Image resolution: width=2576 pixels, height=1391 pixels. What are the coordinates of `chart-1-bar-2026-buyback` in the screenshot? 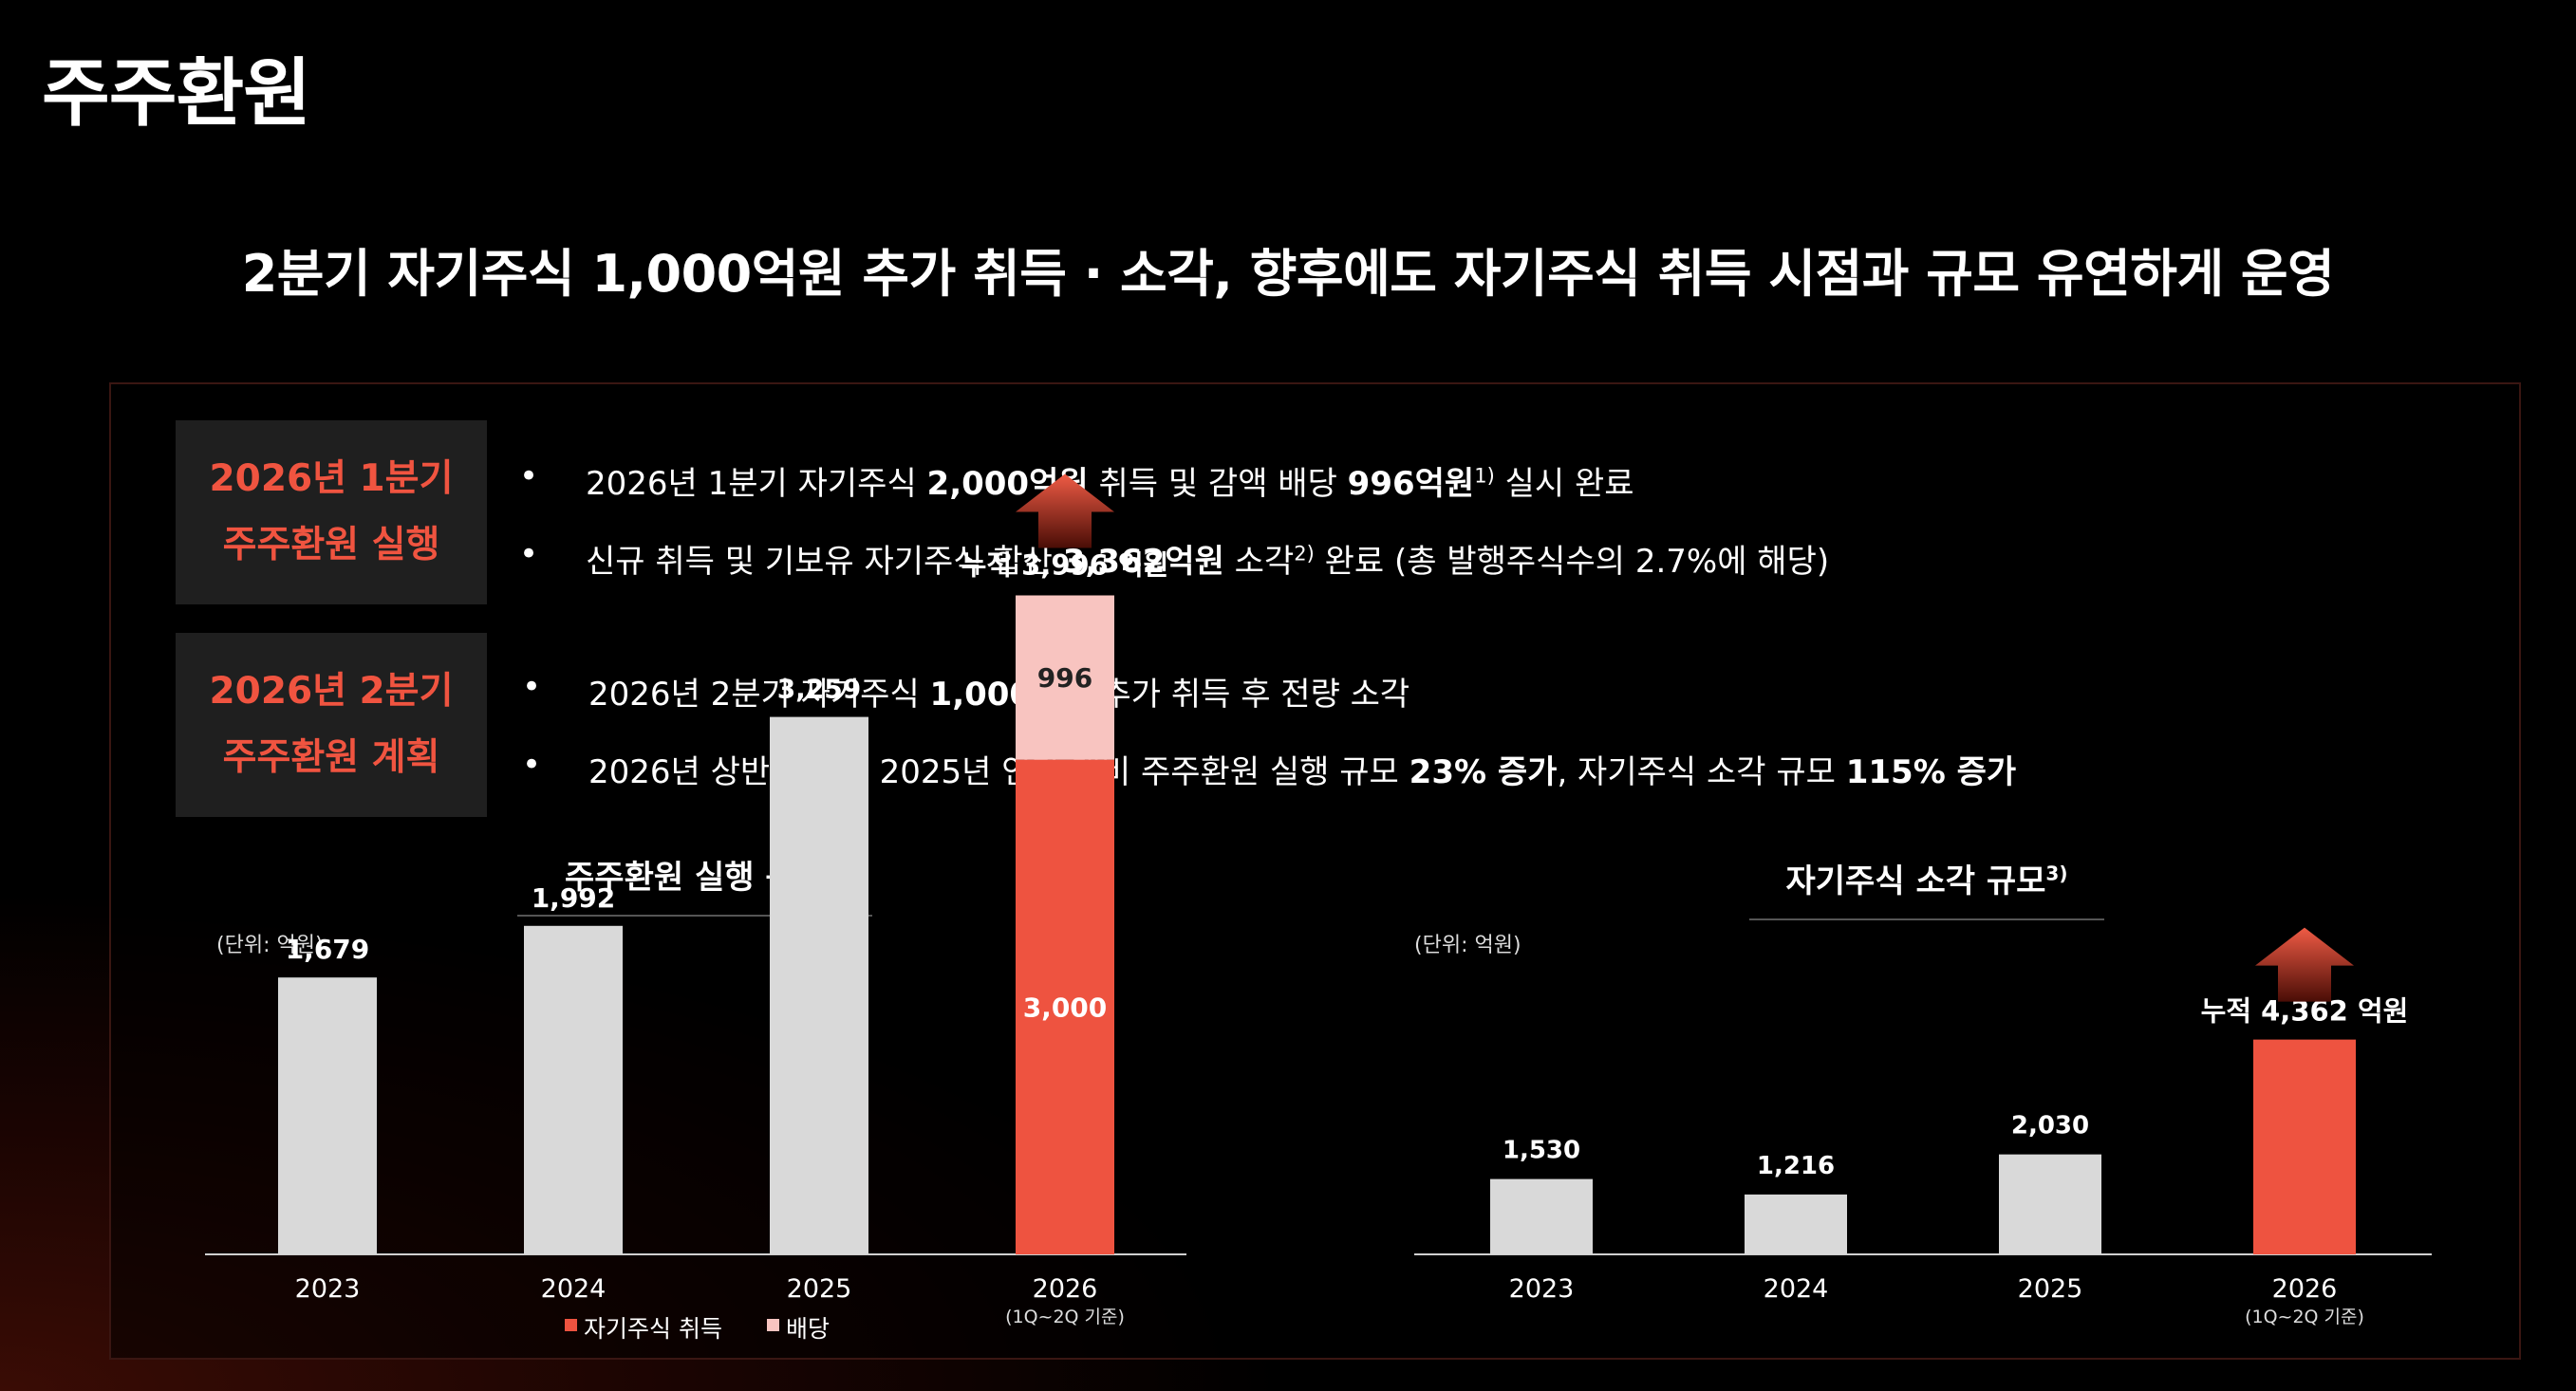 It's located at (1065, 1007).